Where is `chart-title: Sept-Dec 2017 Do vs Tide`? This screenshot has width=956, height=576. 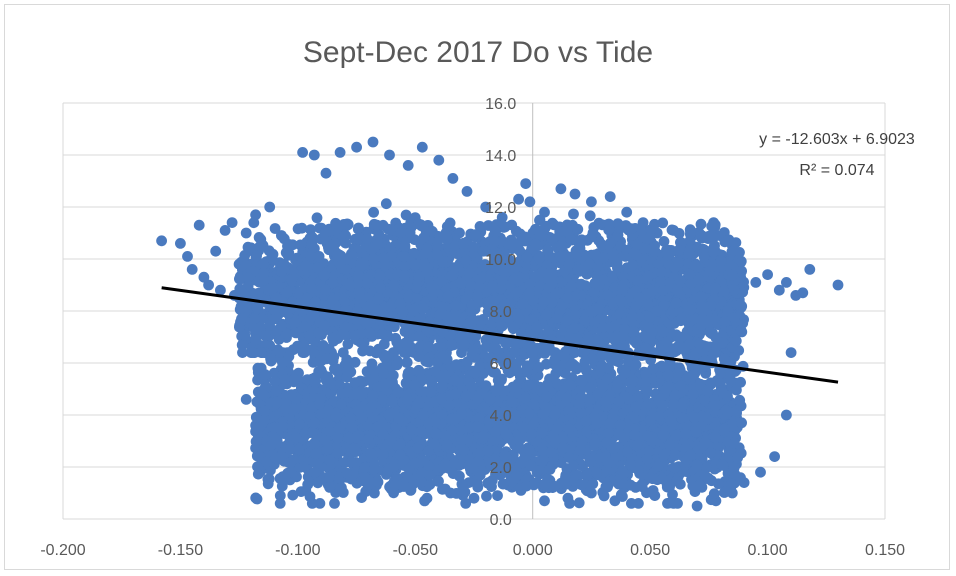 chart-title: Sept-Dec 2017 Do vs Tide is located at coordinates (478, 52).